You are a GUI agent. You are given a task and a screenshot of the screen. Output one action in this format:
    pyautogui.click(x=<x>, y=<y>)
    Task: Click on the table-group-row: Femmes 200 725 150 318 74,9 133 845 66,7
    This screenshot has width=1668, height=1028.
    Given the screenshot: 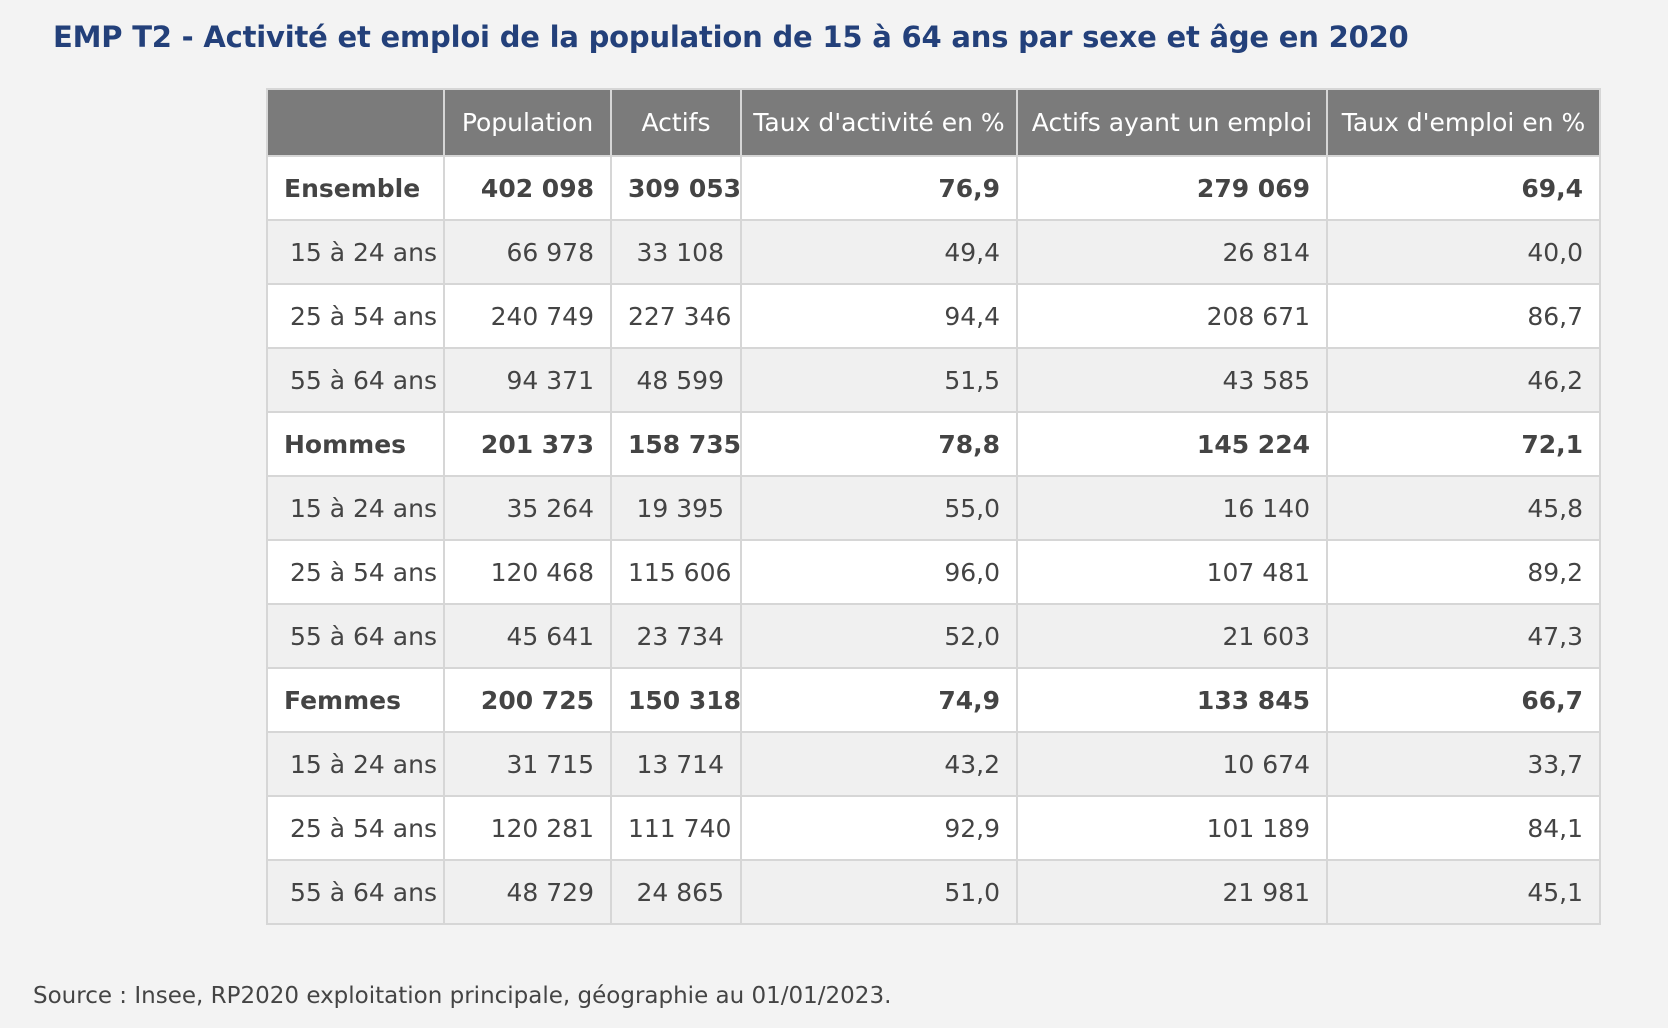 What is the action you would take?
    pyautogui.click(x=933, y=700)
    